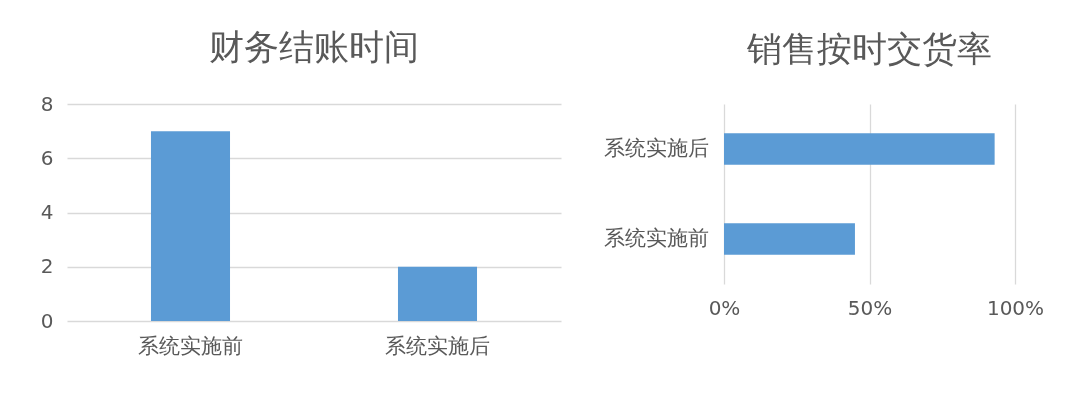 The image size is (1076, 412). I want to click on y-tick-label: 2, so click(47, 266).